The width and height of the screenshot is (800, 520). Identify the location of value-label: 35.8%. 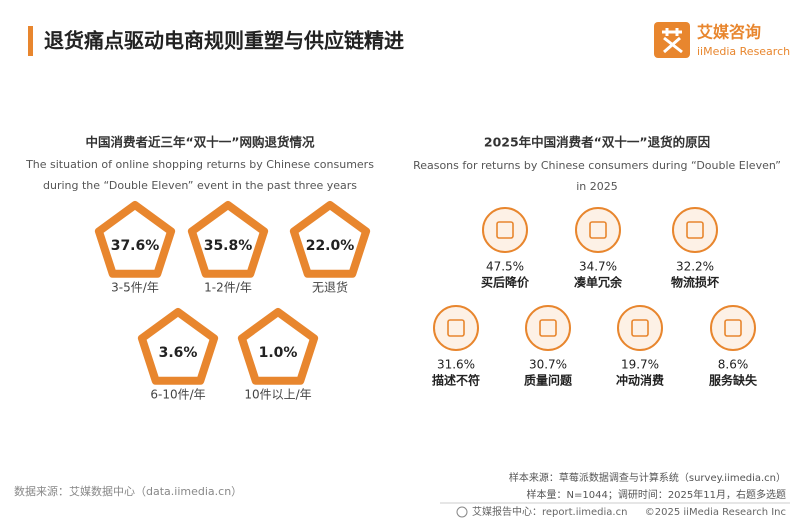
(228, 246).